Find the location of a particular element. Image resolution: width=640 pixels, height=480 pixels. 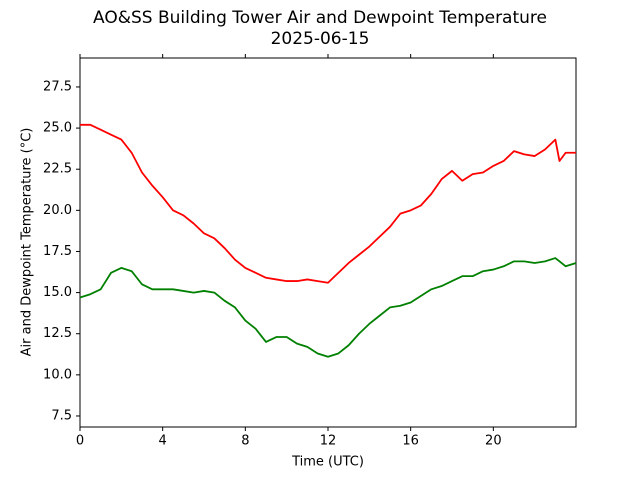

x-axis-label: Time (UTC) is located at coordinates (327, 462).